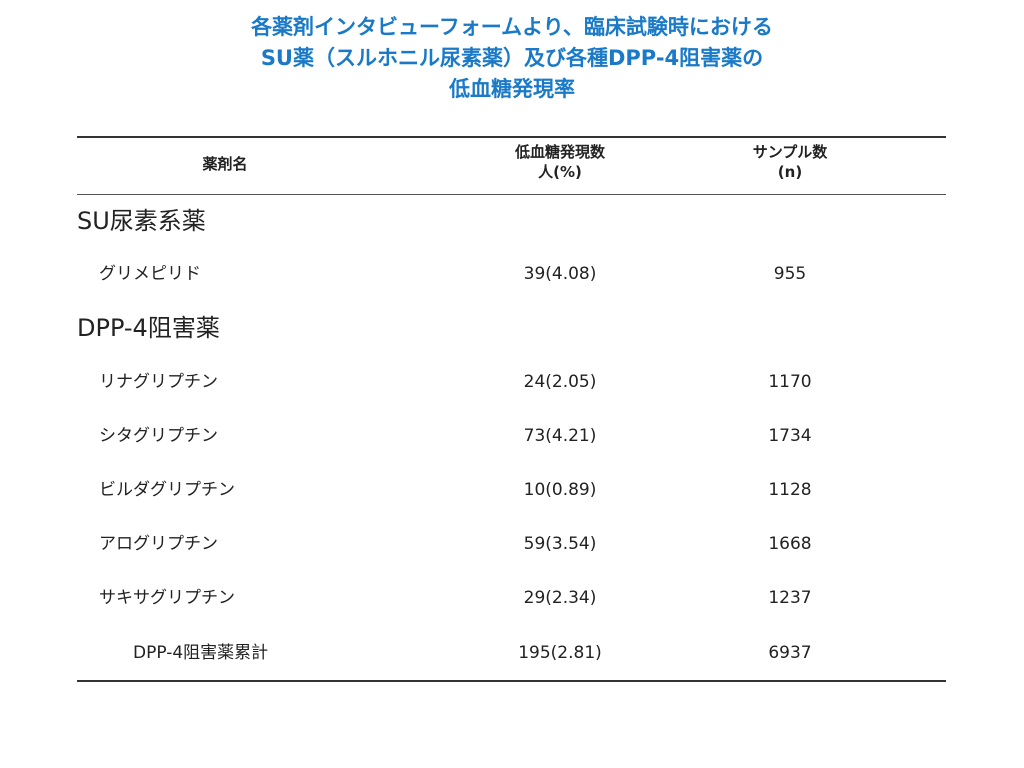  What do you see at coordinates (148, 328) in the screenshot?
I see `group-label: DPP-4阻害薬` at bounding box center [148, 328].